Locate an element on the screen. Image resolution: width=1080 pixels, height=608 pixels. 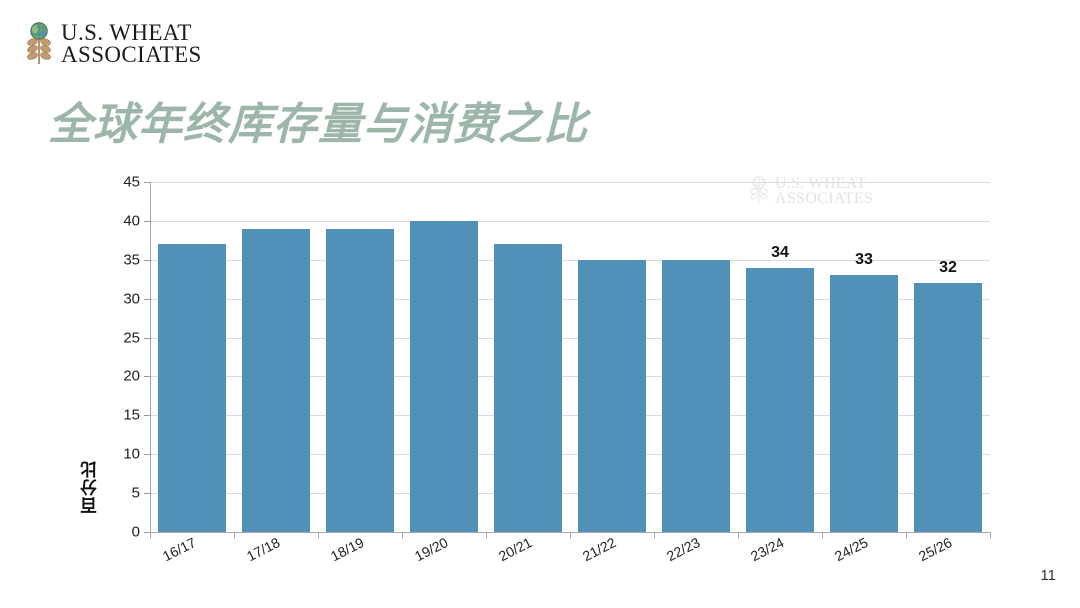
brand-line-2: ASSOCIATES is located at coordinates (131, 54).